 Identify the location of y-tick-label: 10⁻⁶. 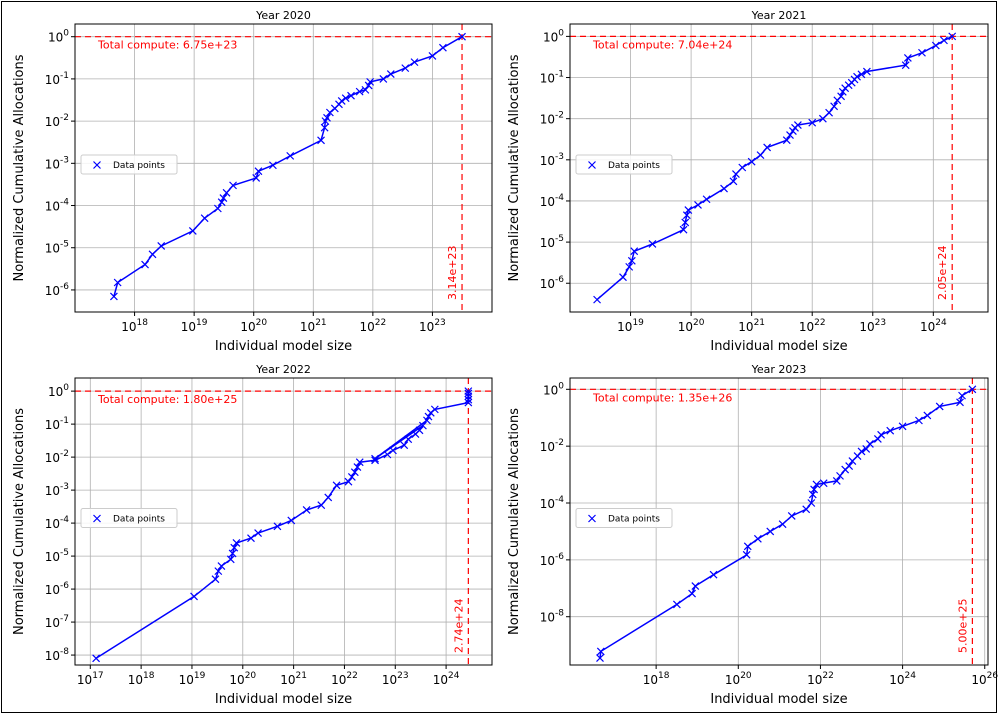
(57, 589).